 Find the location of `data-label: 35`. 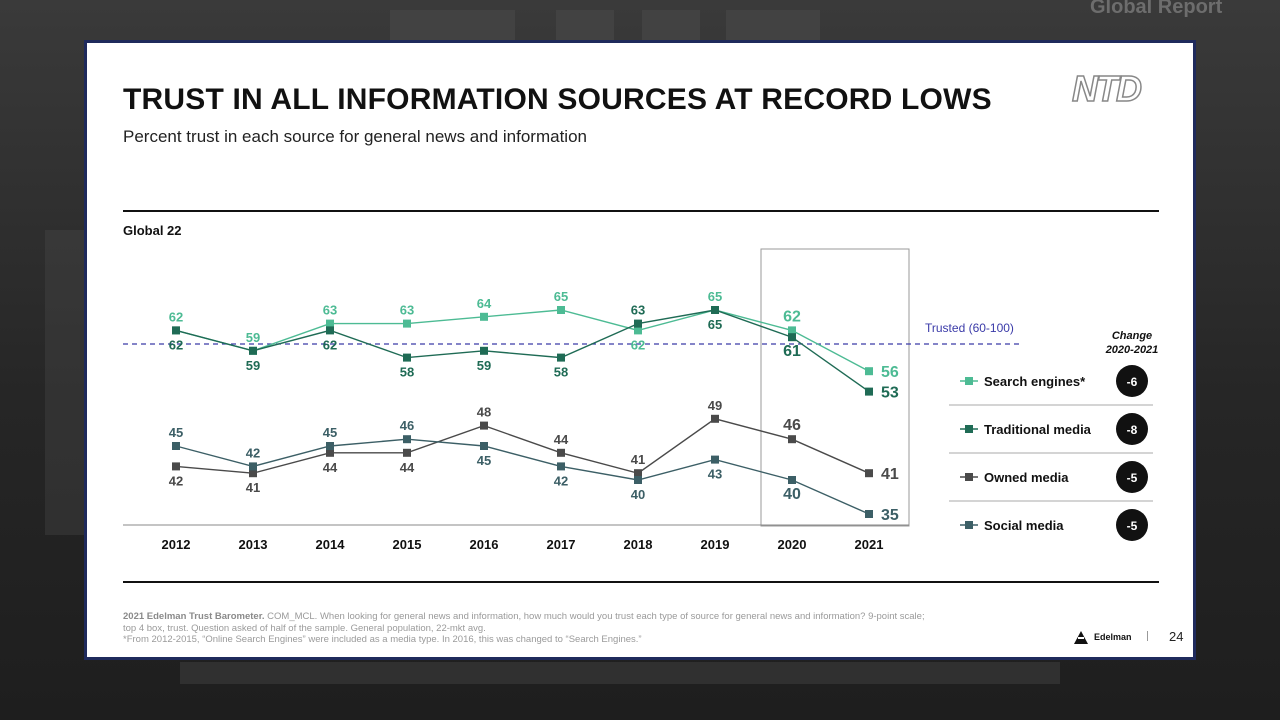

data-label: 35 is located at coordinates (890, 515).